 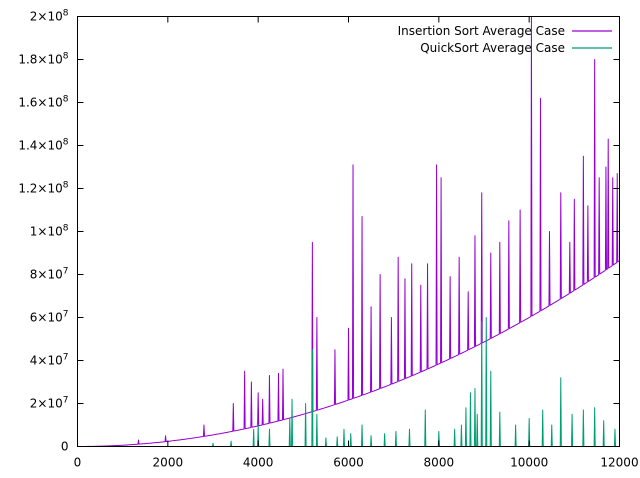 What do you see at coordinates (49, 274) in the screenshot?
I see `y-tick-label-4: 8×107` at bounding box center [49, 274].